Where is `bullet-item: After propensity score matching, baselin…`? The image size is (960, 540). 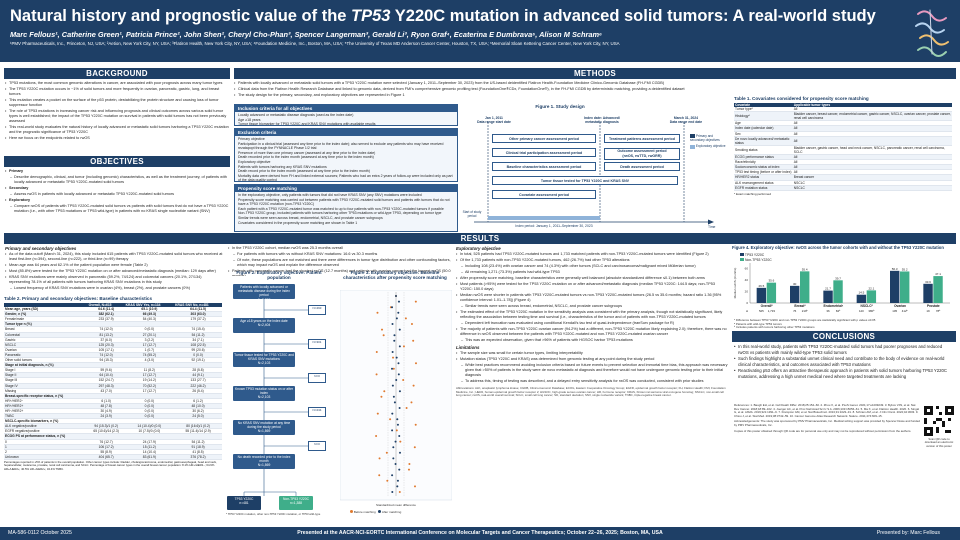
bullet-item: After propensity score matching, baselin… is located at coordinates (592, 278).